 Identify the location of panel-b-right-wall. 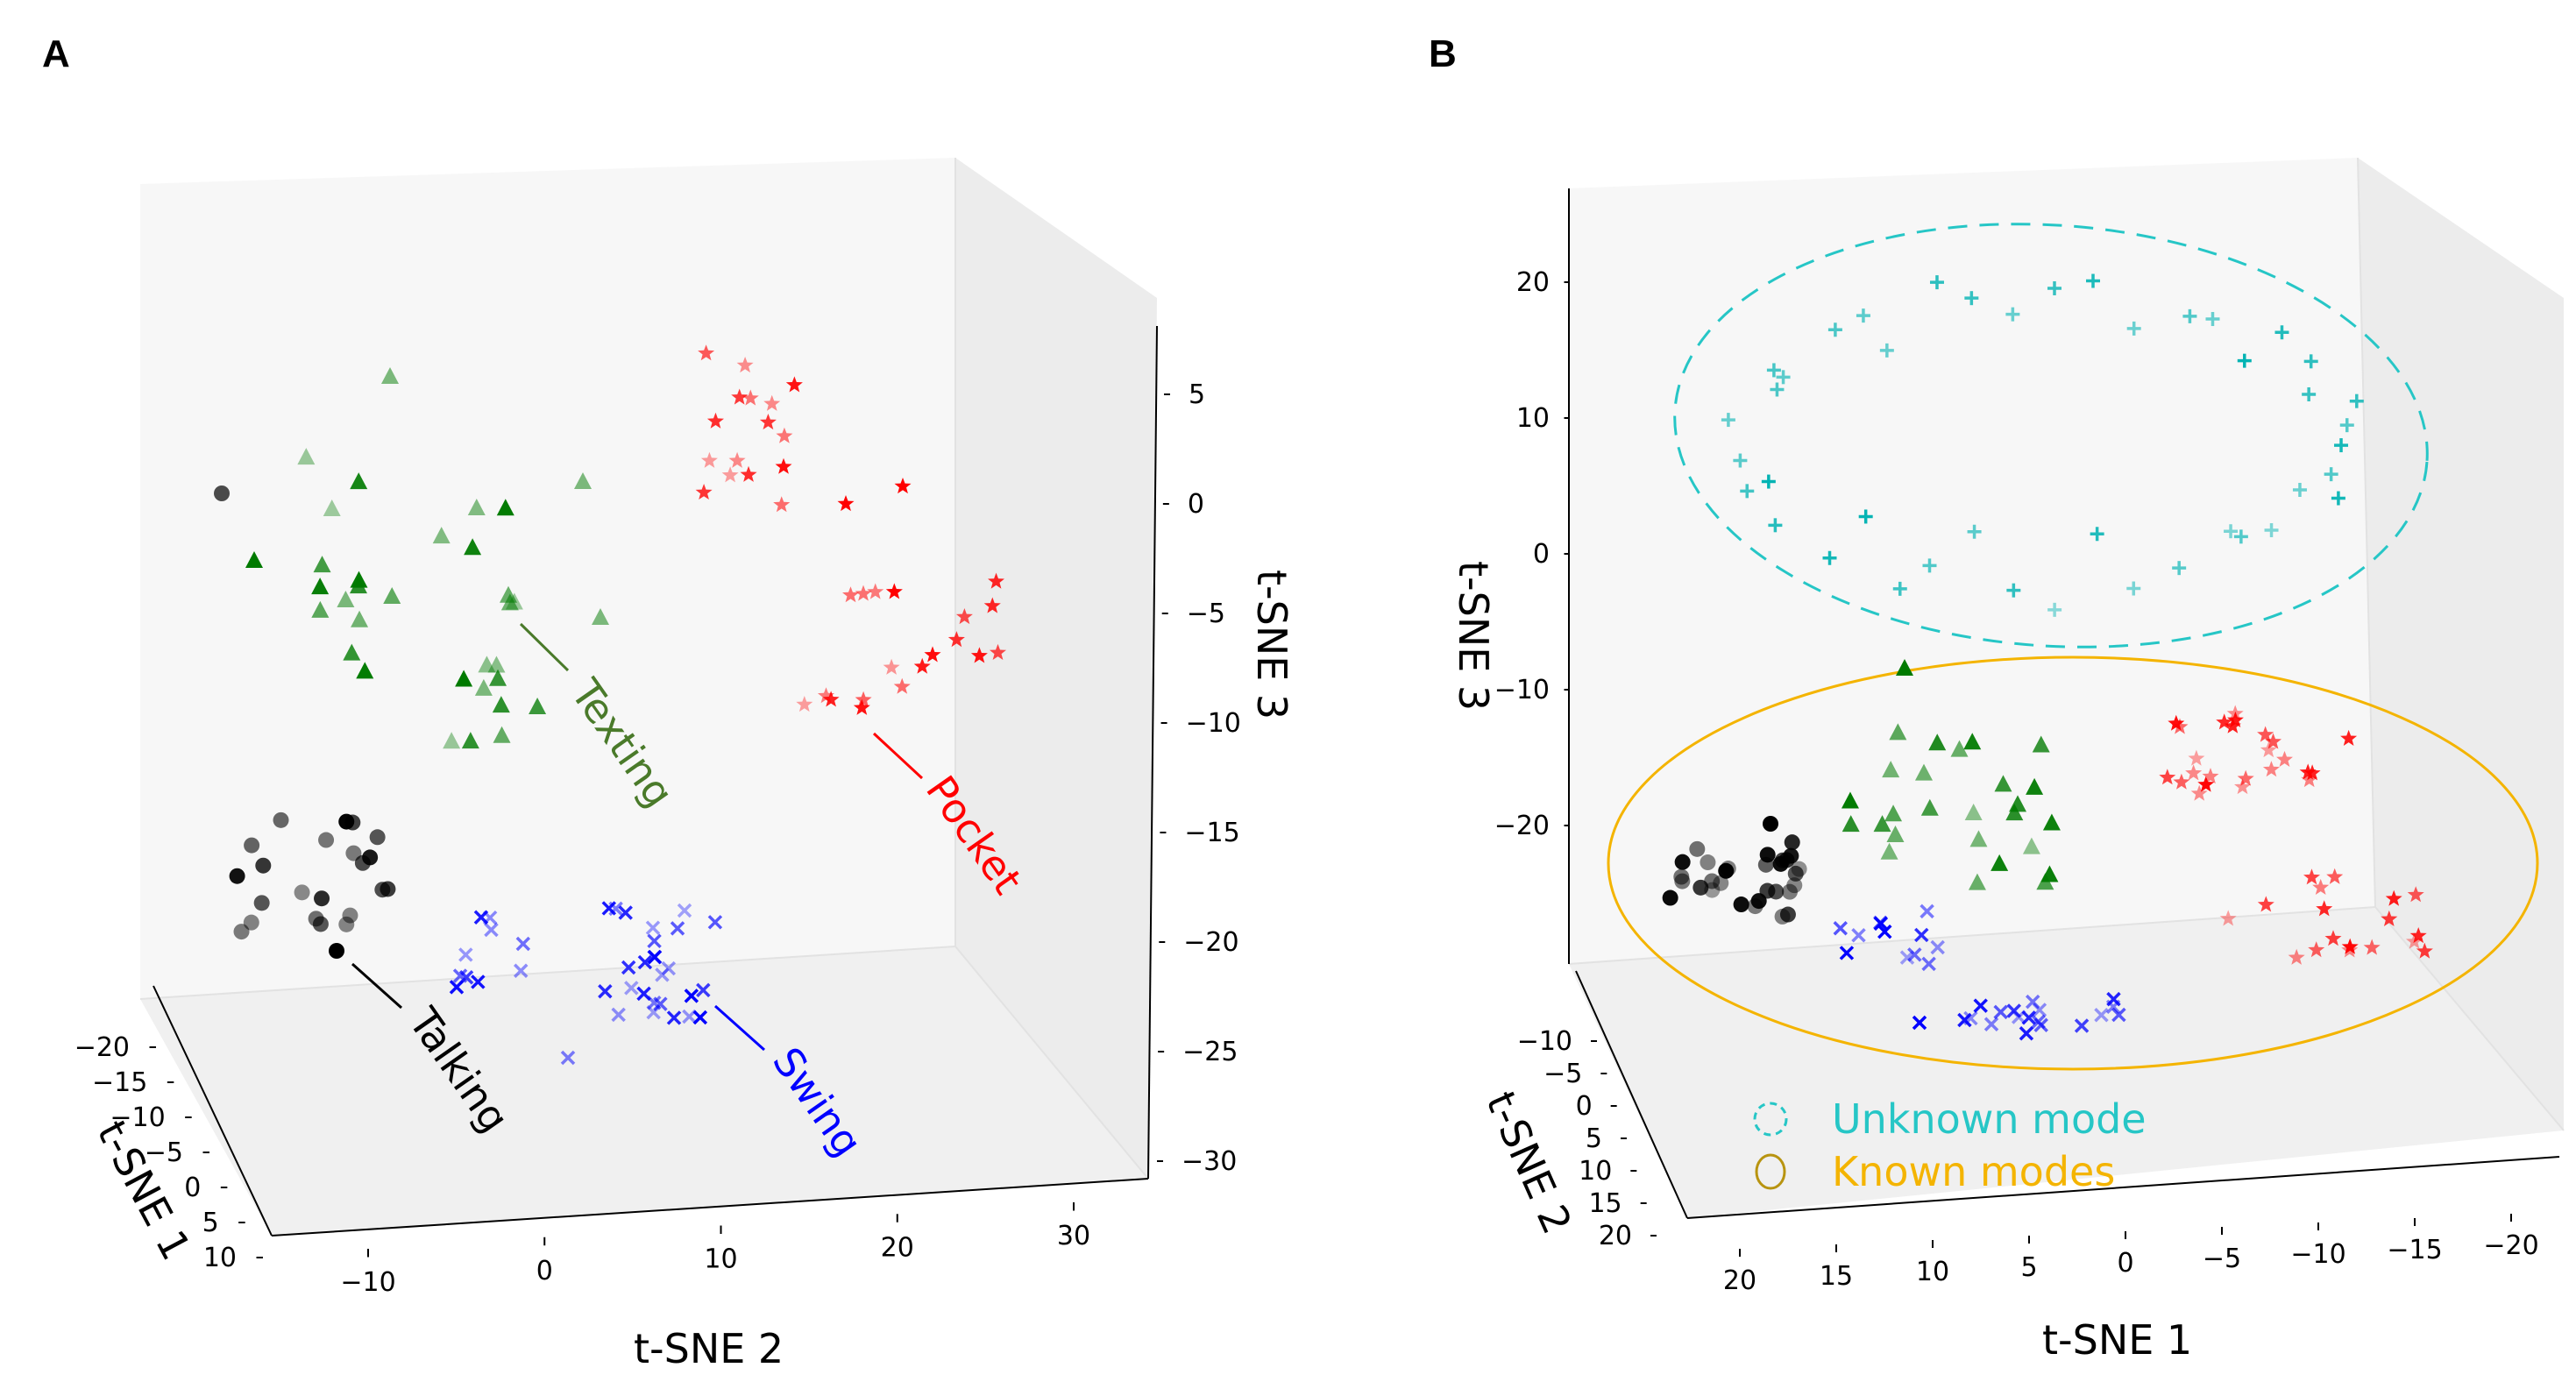
(2461, 644).